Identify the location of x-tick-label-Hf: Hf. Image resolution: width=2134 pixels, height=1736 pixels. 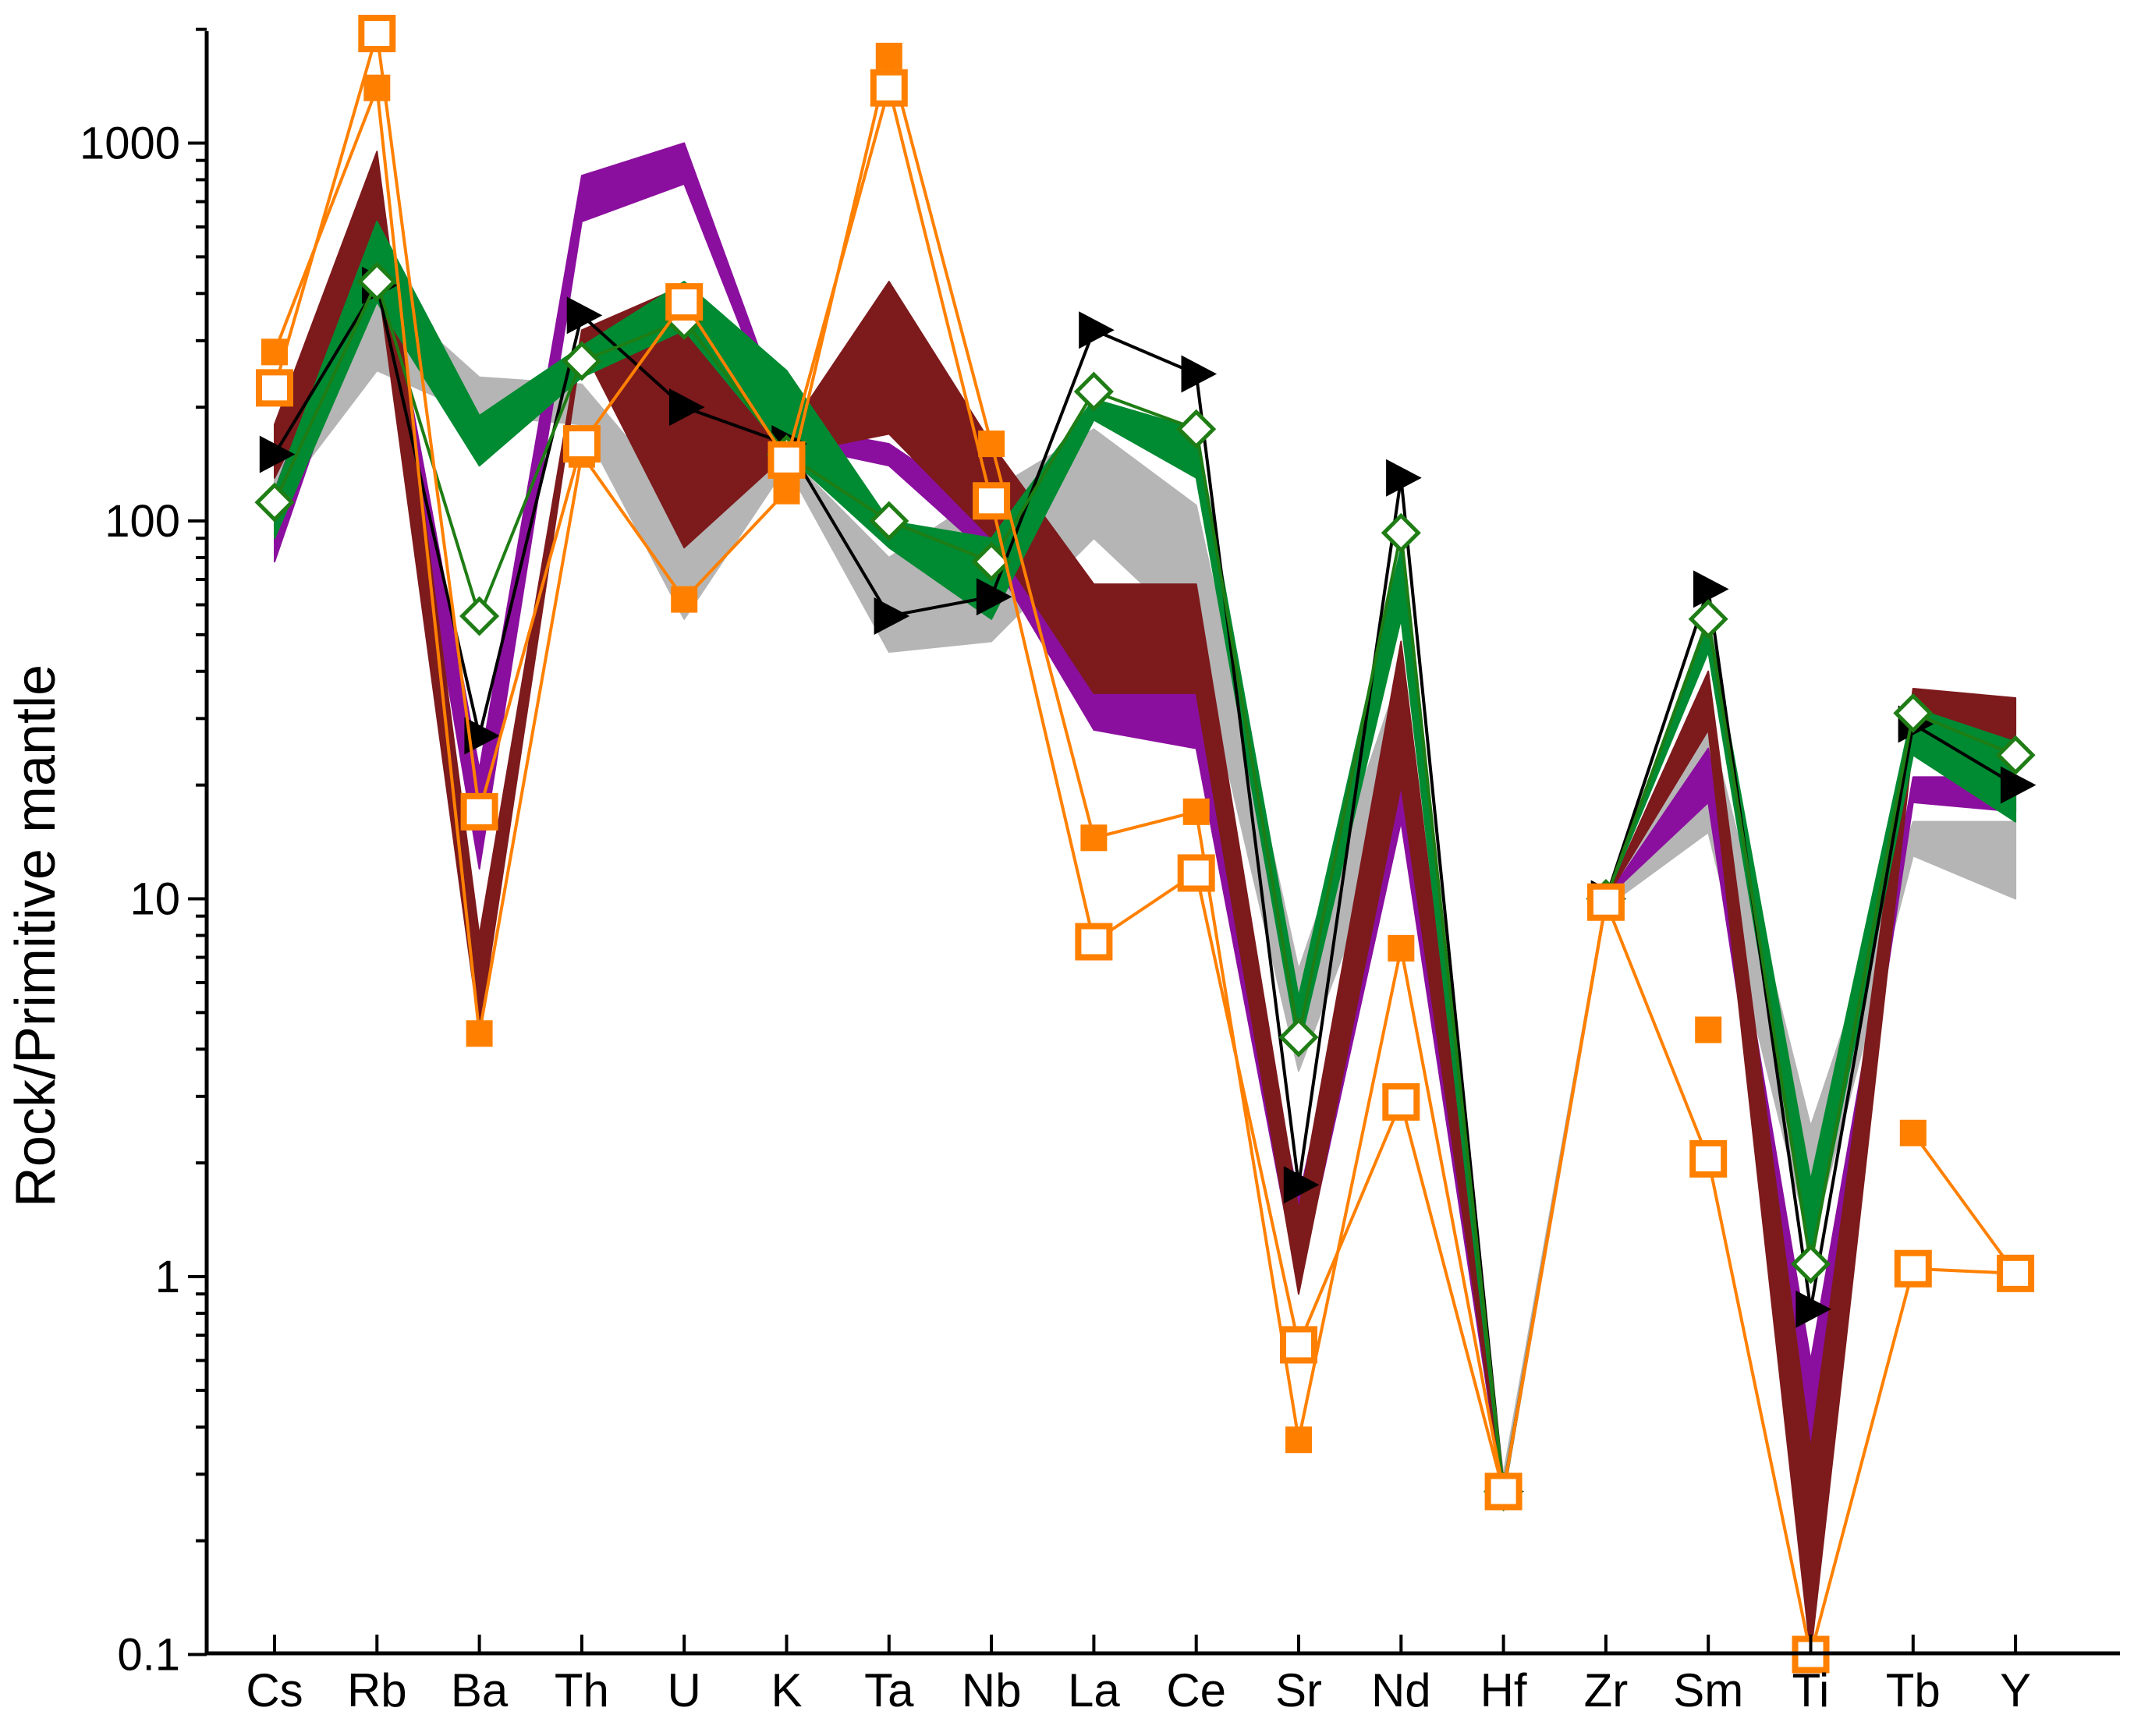
(1503, 1690).